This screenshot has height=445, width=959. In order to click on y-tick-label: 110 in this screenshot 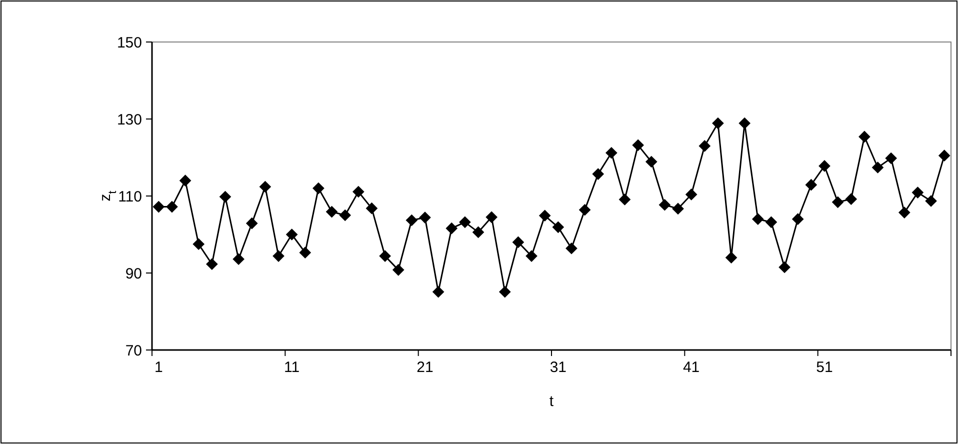, I will do `click(130, 197)`.